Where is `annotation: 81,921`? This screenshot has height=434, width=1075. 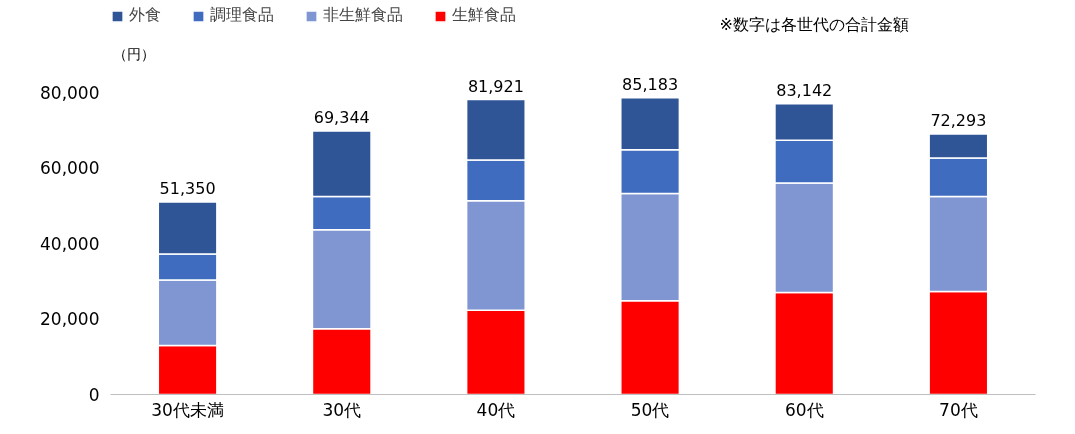
annotation: 81,921 is located at coordinates (495, 86).